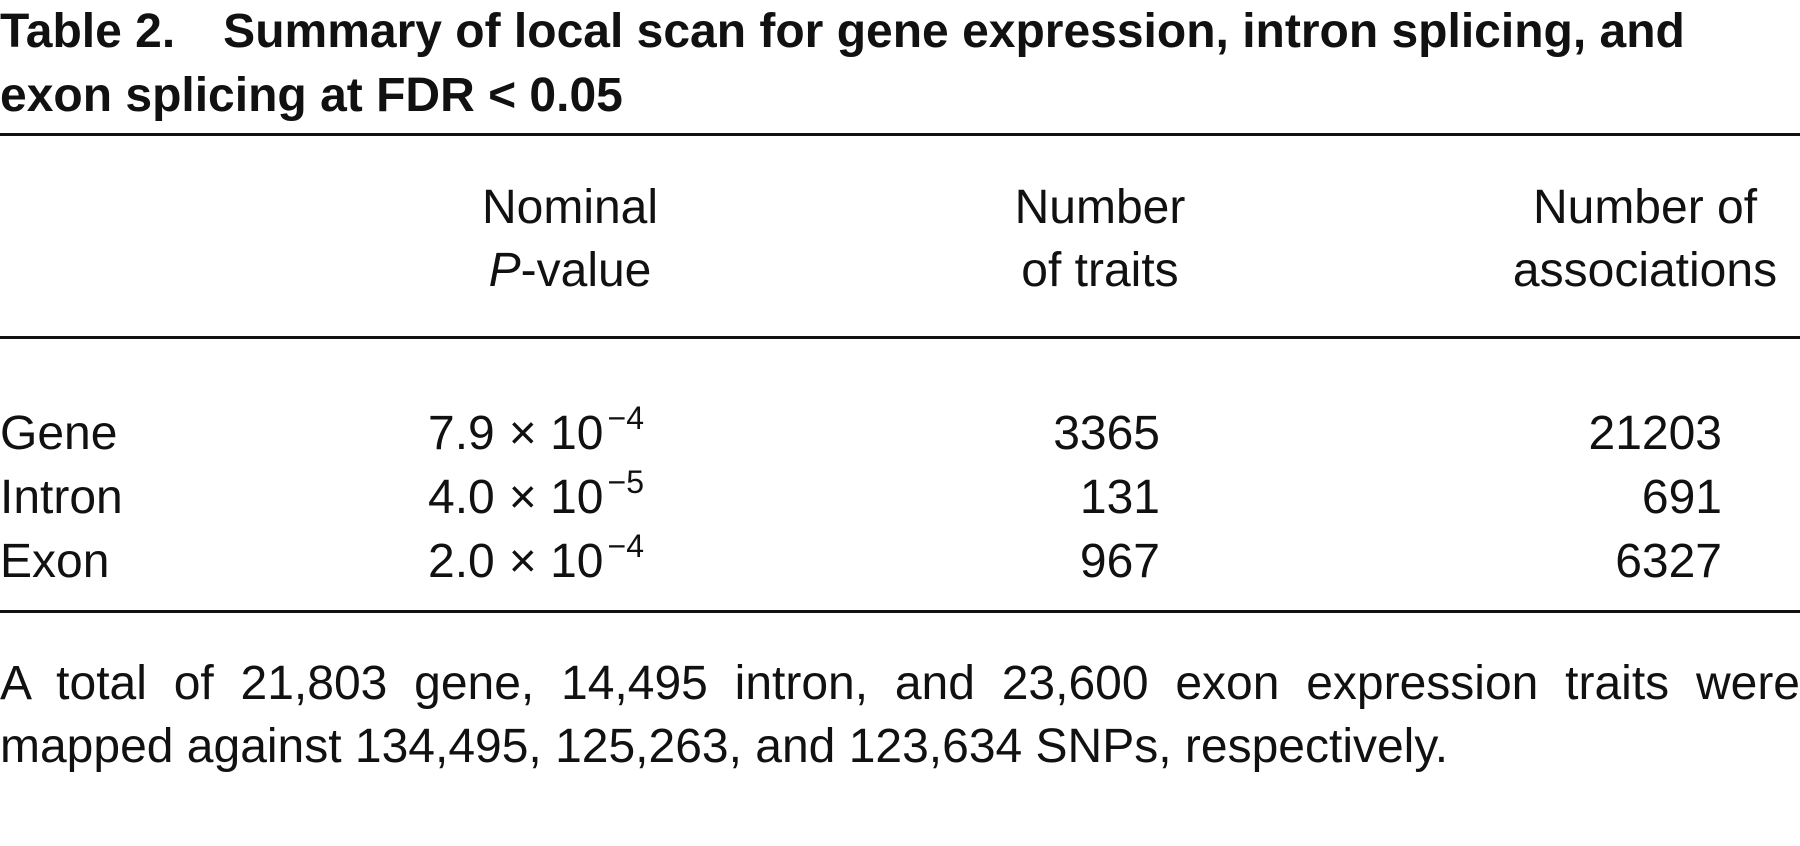 The image size is (1800, 846). I want to click on top-rule, so click(900, 134).